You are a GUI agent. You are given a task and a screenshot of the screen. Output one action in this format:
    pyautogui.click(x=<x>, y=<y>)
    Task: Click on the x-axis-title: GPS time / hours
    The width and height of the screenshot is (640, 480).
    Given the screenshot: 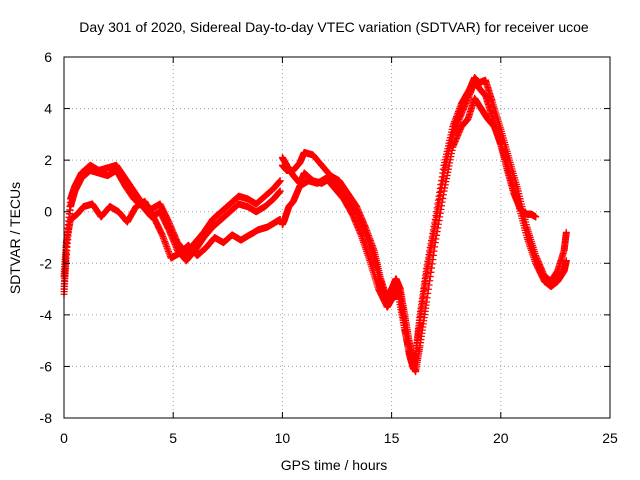 What is the action you would take?
    pyautogui.click(x=334, y=465)
    